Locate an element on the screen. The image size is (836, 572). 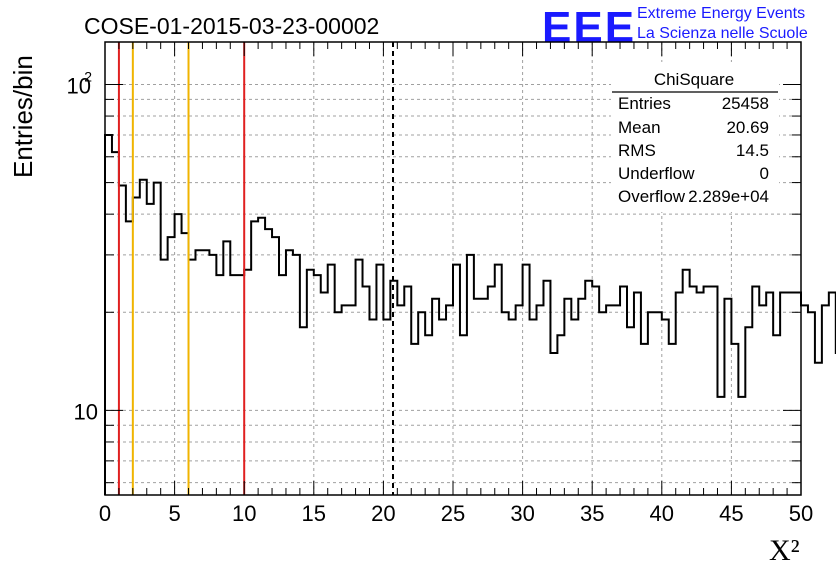
x-tick-label: 5 is located at coordinates (174, 513).